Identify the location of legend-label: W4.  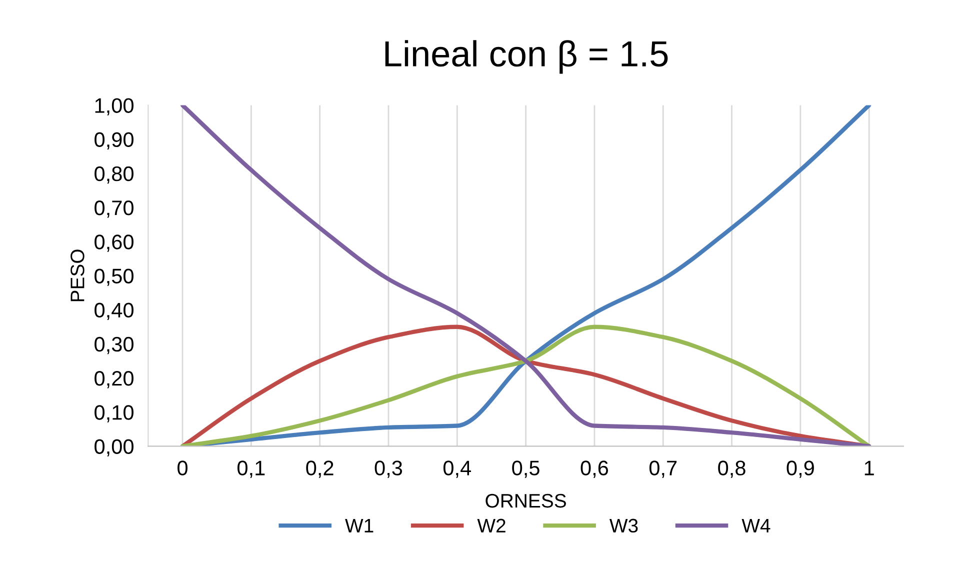
(756, 525).